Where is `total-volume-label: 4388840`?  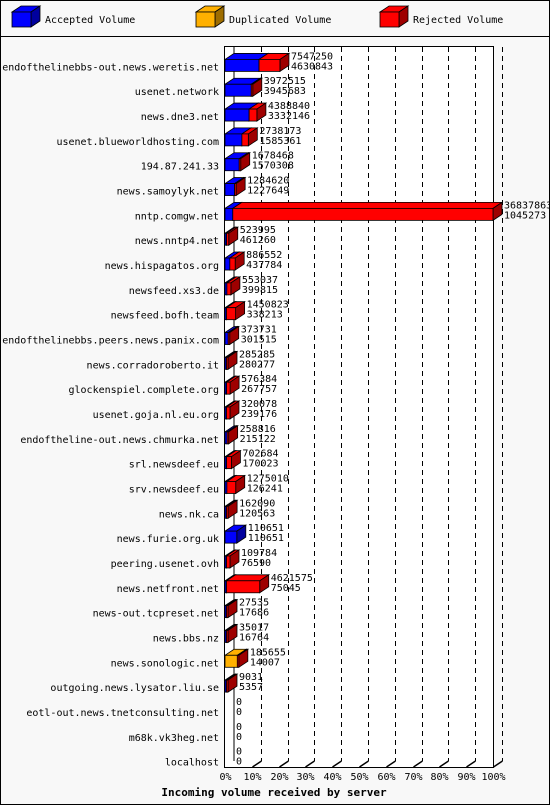
total-volume-label: 4388840 is located at coordinates (289, 106).